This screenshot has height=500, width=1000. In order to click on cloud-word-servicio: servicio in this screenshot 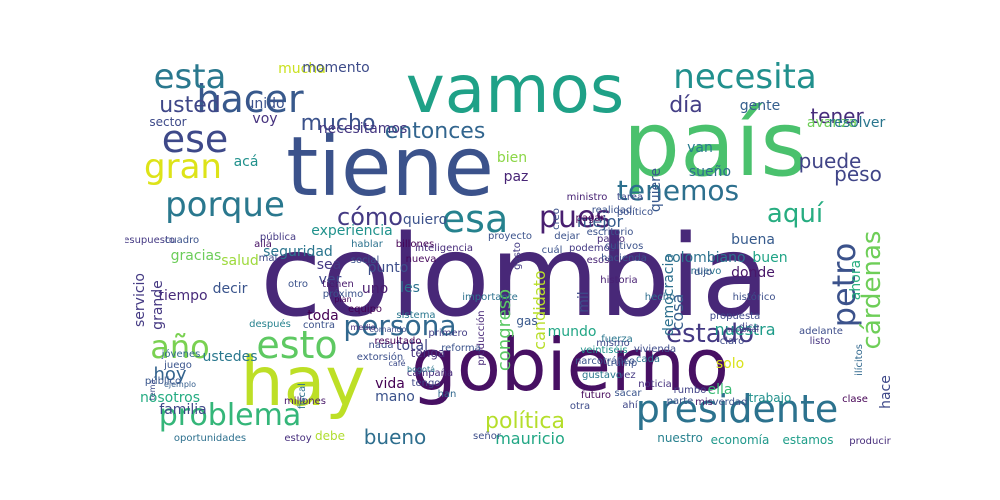, I will do `click(140, 300)`.